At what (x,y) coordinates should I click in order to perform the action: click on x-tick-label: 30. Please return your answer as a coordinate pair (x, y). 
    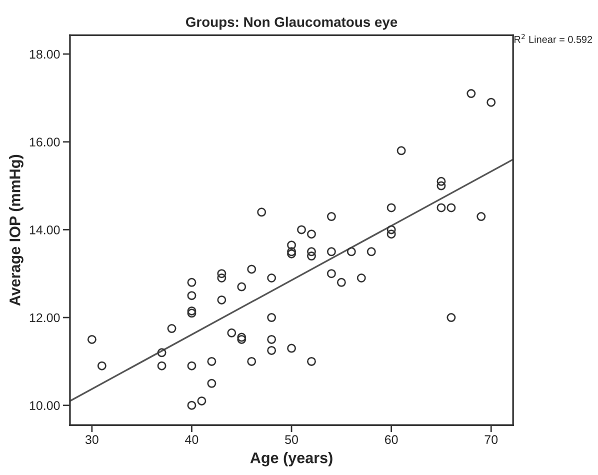
    Looking at the image, I should click on (91, 439).